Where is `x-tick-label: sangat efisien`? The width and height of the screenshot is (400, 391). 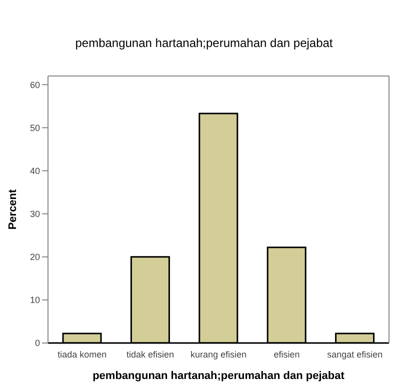 x-tick-label: sangat efisien is located at coordinates (355, 354).